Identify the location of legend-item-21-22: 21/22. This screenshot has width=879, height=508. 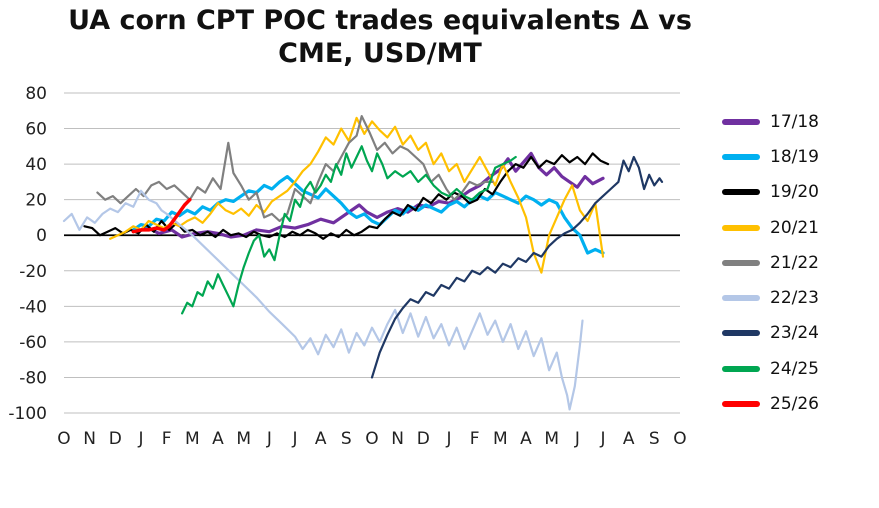
(770, 262).